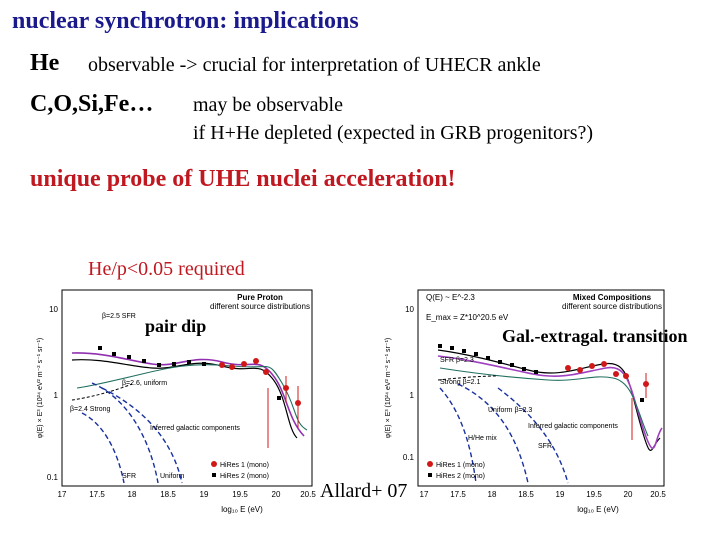  I want to click on right-y-tick-top: 10, so click(409, 309).